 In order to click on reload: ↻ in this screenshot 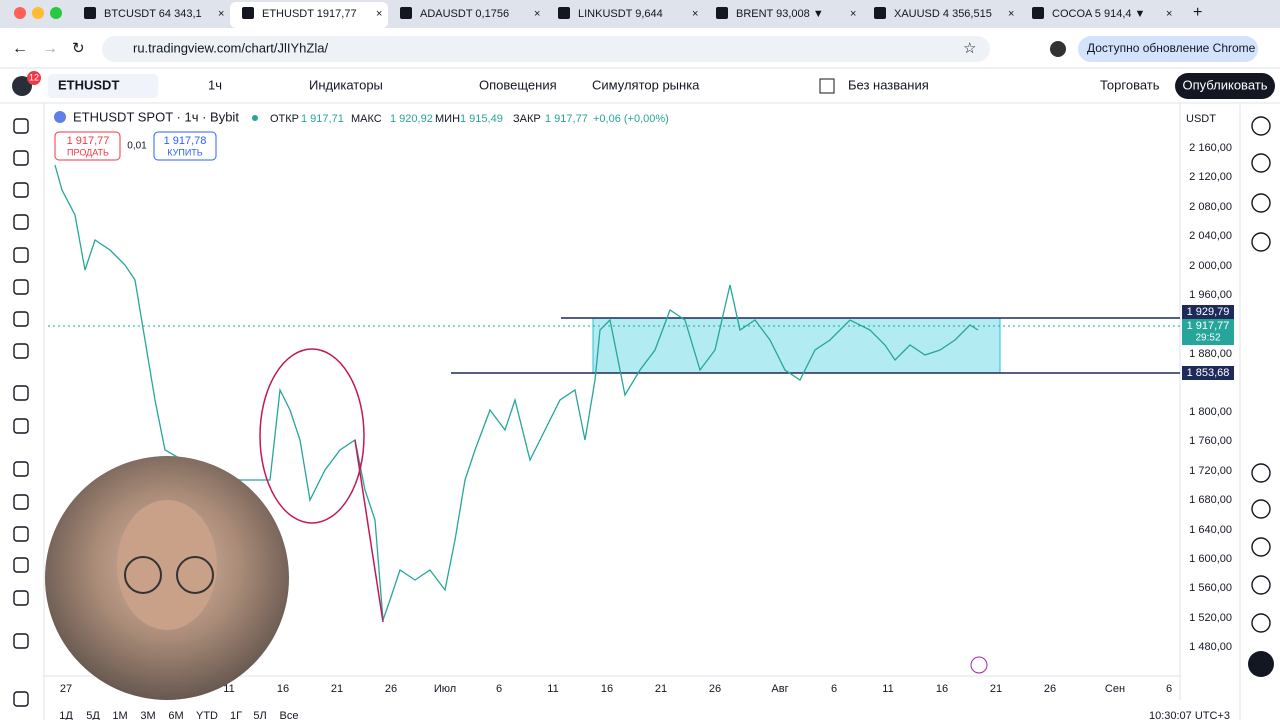, I will do `click(78, 48)`.